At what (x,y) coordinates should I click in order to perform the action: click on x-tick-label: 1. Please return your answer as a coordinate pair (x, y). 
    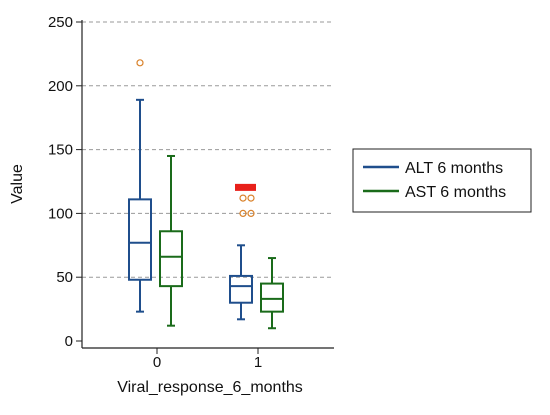
    Looking at the image, I should click on (258, 362).